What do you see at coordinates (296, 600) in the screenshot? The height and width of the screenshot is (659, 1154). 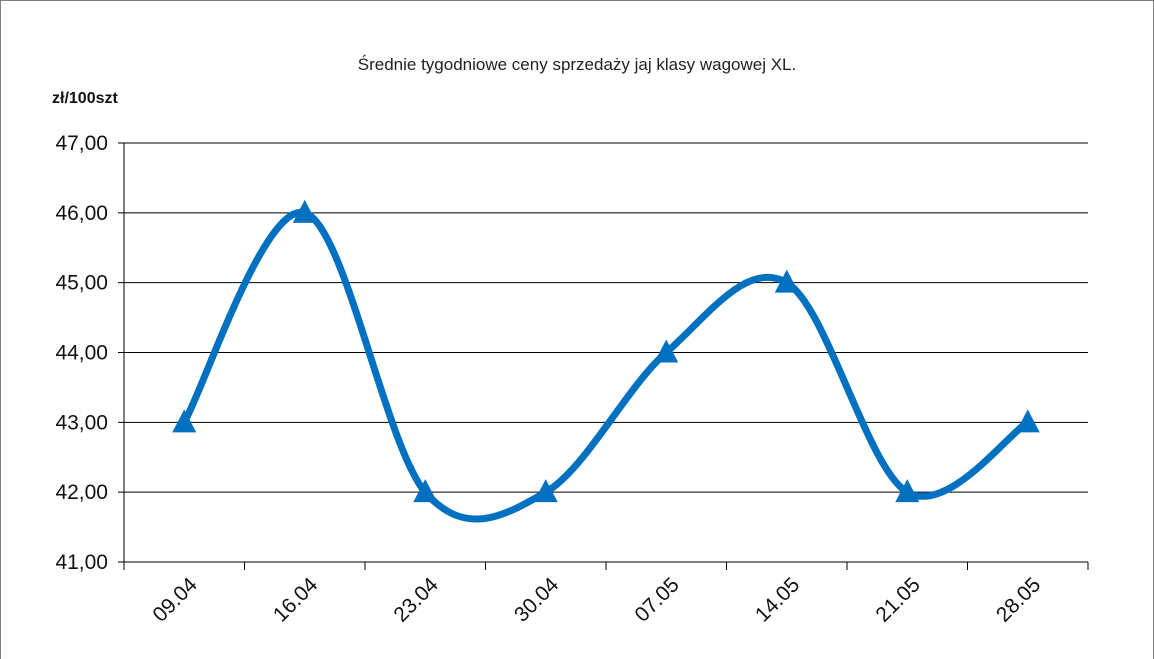 I see `x-tick-label: 16.04` at bounding box center [296, 600].